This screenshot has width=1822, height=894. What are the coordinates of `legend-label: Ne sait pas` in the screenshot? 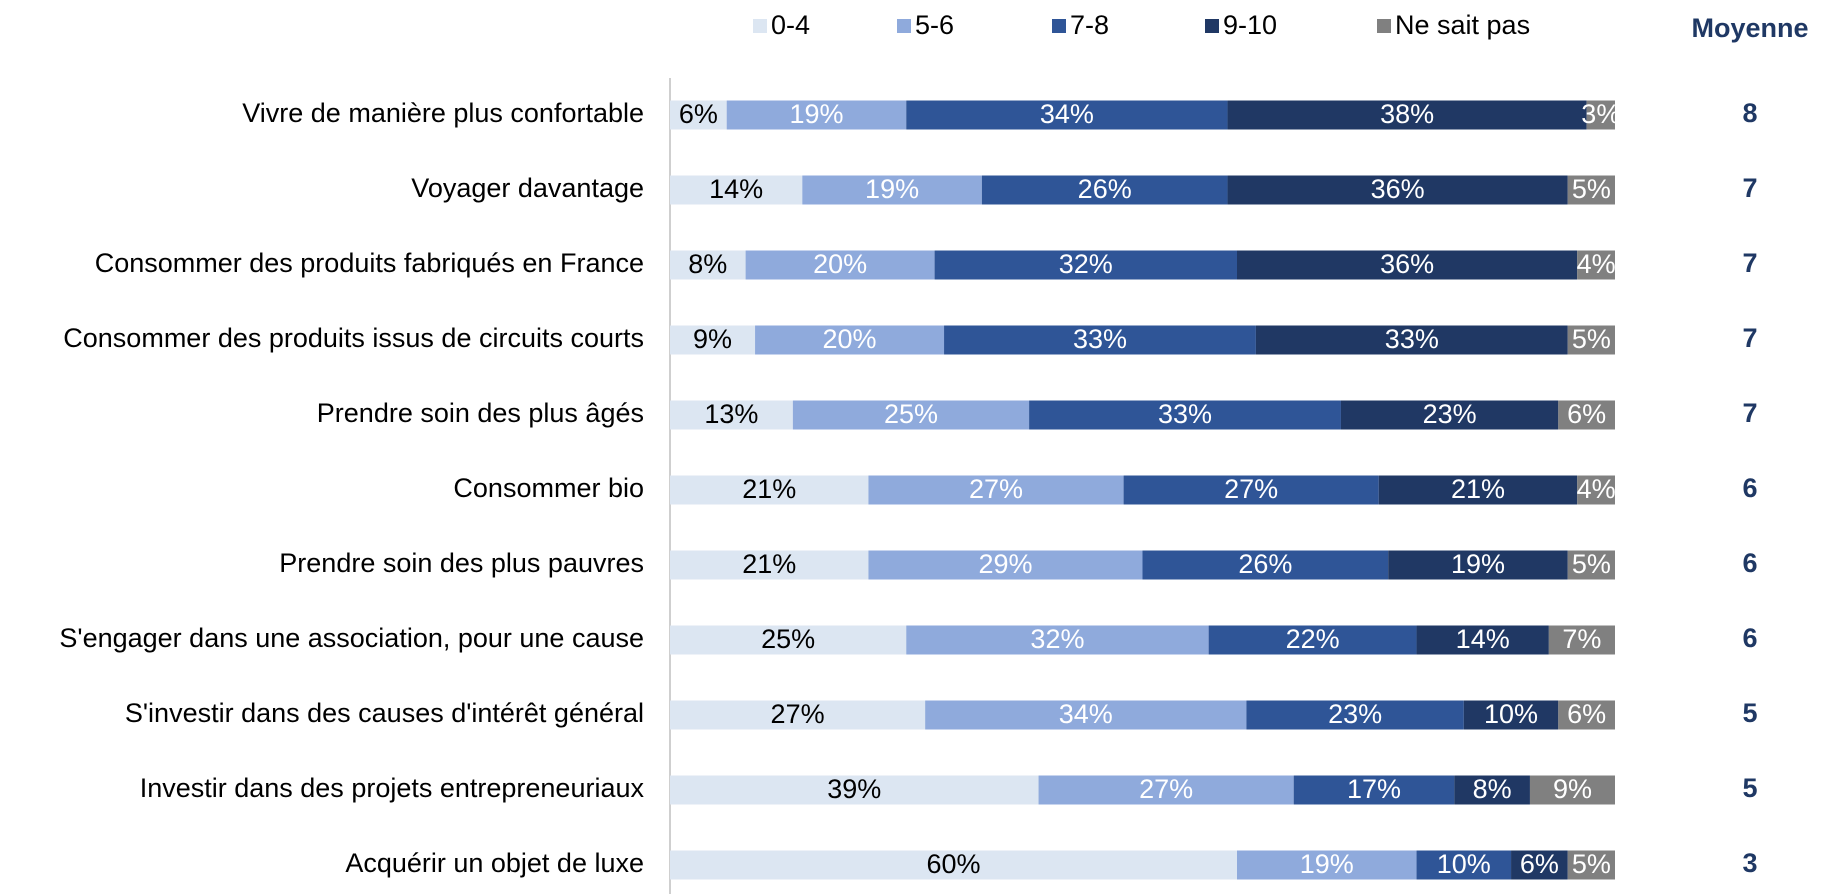 It's located at (1462, 25).